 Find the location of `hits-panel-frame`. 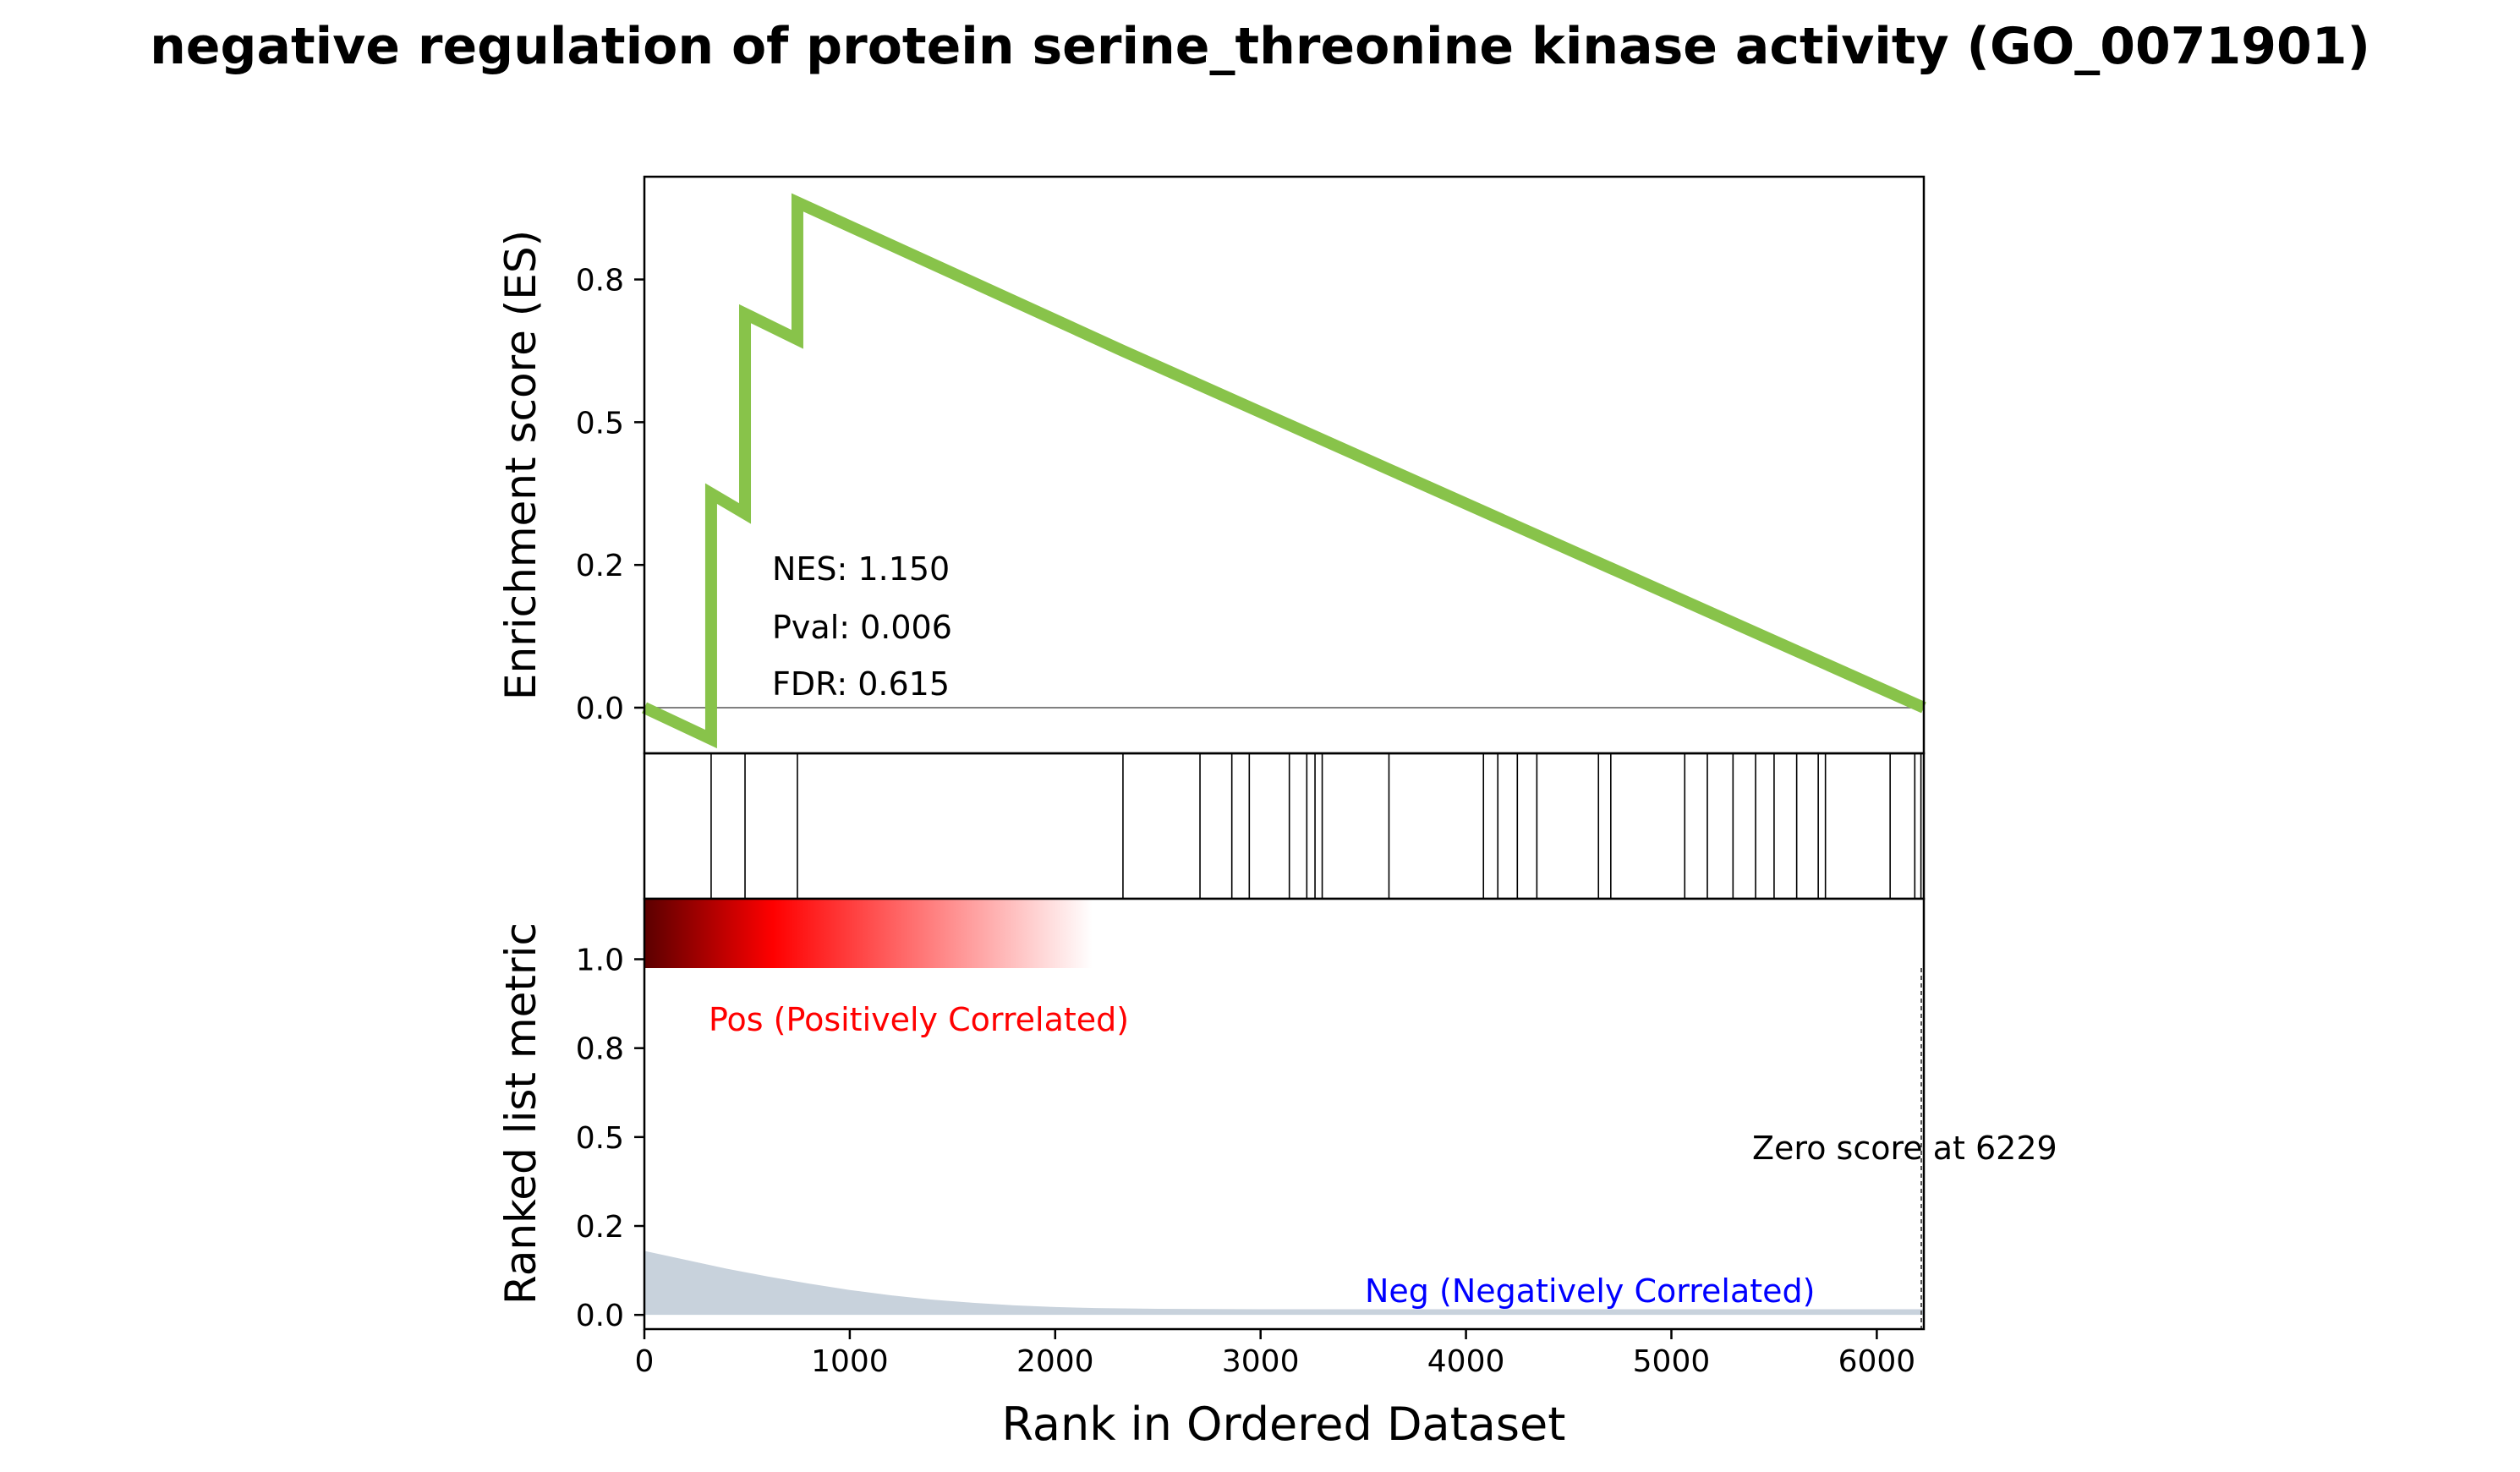

hits-panel-frame is located at coordinates (1284, 826).